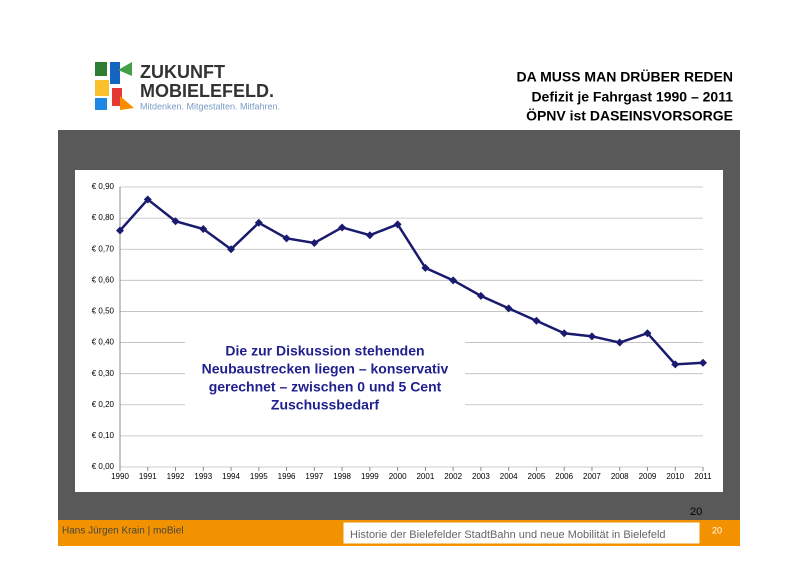 This screenshot has height=570, width=799. I want to click on page-number: 20, so click(696, 512).